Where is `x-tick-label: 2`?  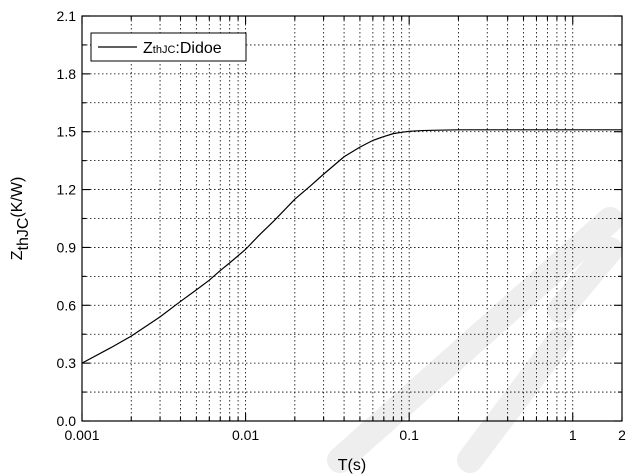
x-tick-label: 2 is located at coordinates (622, 435).